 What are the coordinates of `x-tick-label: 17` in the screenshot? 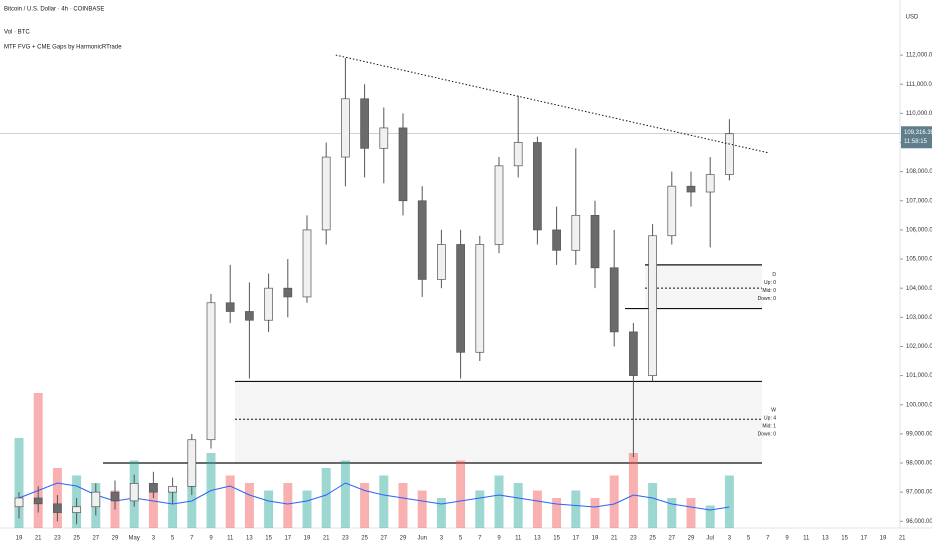 It's located at (575, 539).